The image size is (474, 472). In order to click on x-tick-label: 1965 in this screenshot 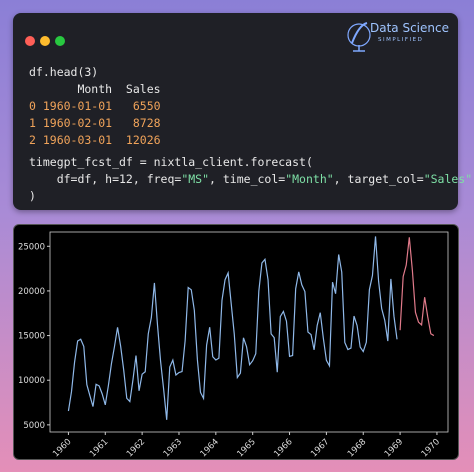, I will do `click(246, 448)`.